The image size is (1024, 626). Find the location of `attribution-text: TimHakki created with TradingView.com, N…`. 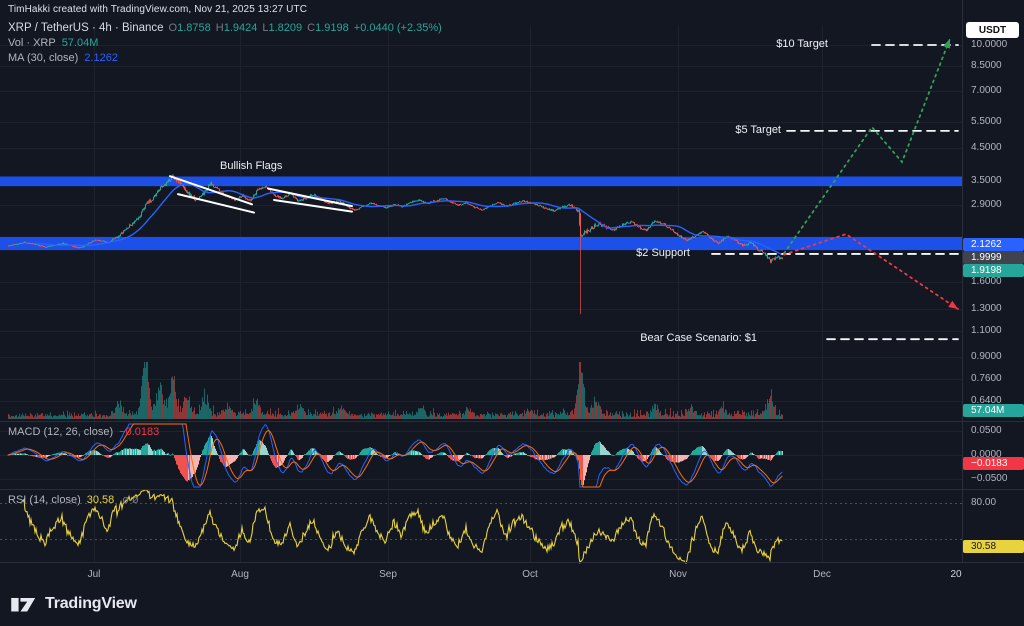

attribution-text: TimHakki created with TradingView.com, N… is located at coordinates (158, 9).